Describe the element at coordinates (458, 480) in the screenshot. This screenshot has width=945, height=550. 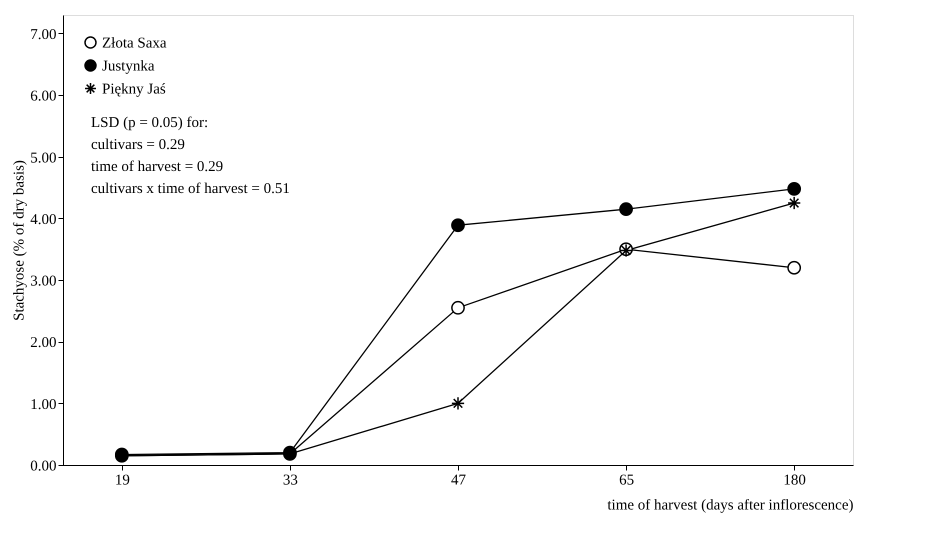
I see `x-tick-label: 47` at that location.